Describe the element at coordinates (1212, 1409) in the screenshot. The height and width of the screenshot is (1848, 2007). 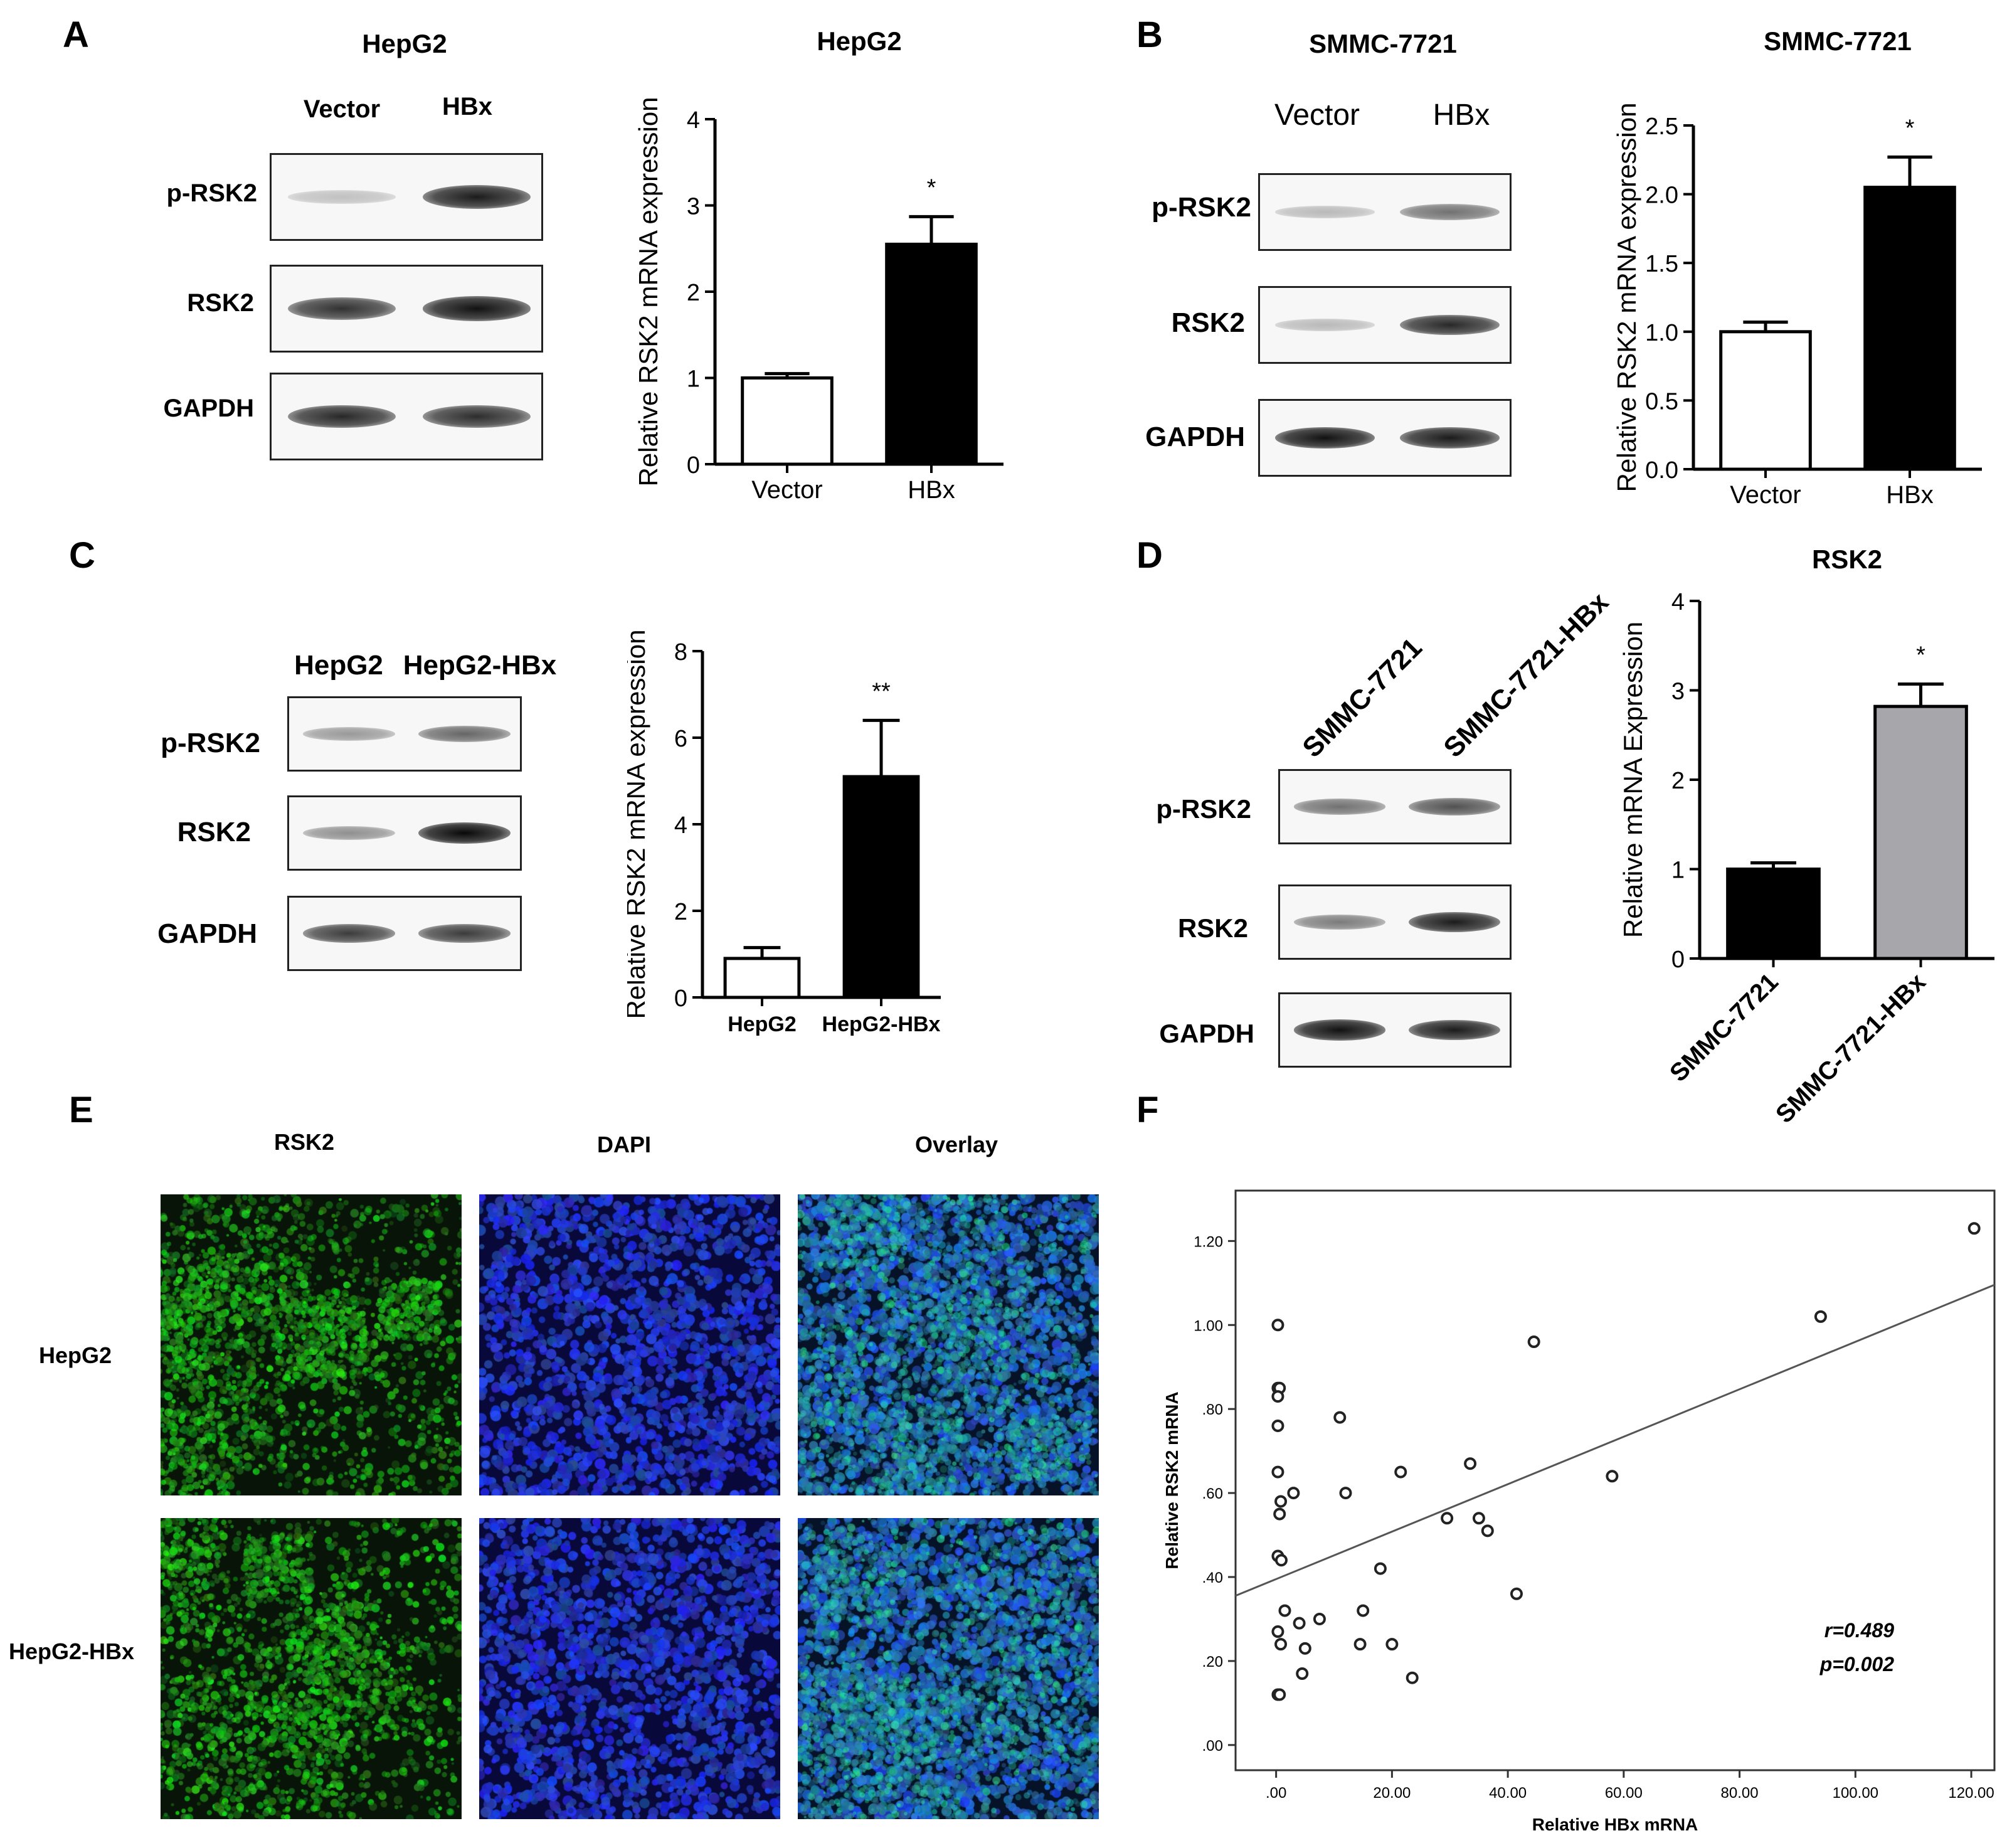
I see `y-tick-label: .80` at that location.